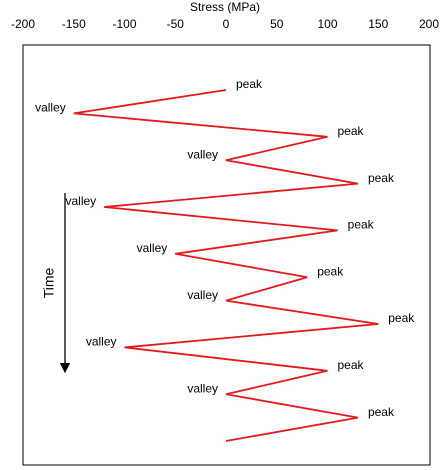 This screenshot has height=470, width=445. Describe the element at coordinates (49, 282) in the screenshot. I see `y-axis-title: Time` at that location.